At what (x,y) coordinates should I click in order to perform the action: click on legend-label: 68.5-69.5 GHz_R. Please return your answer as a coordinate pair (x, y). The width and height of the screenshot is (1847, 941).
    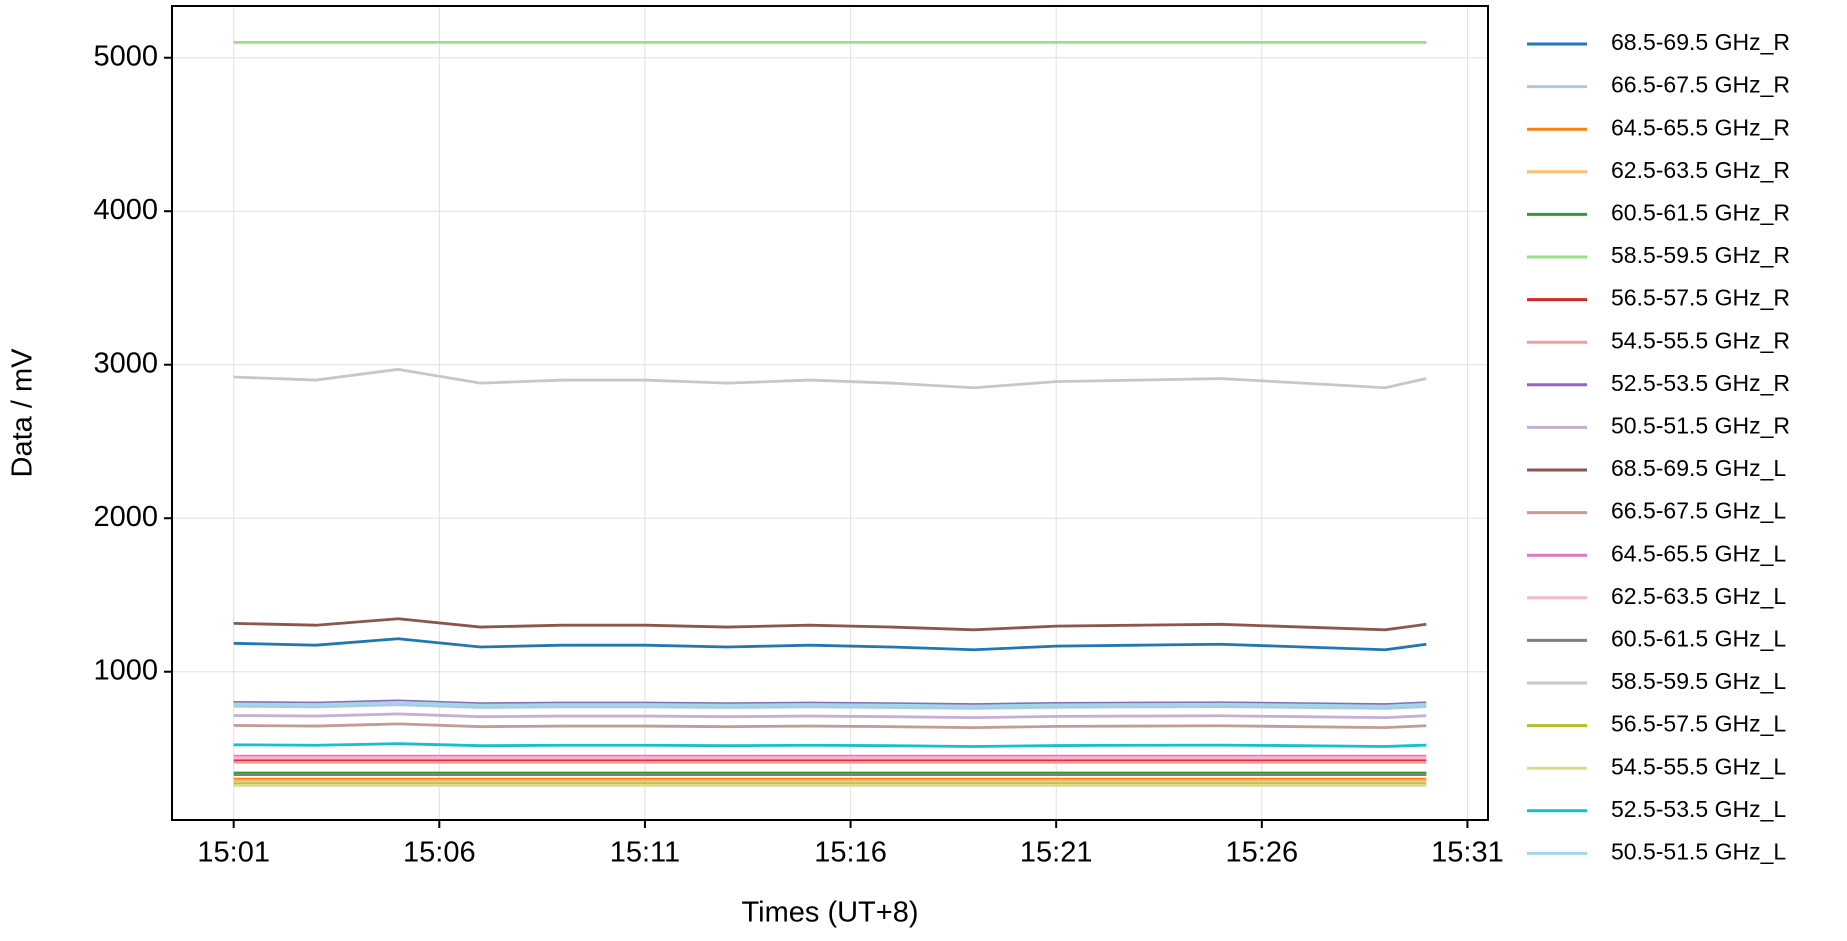
    Looking at the image, I should click on (1700, 42).